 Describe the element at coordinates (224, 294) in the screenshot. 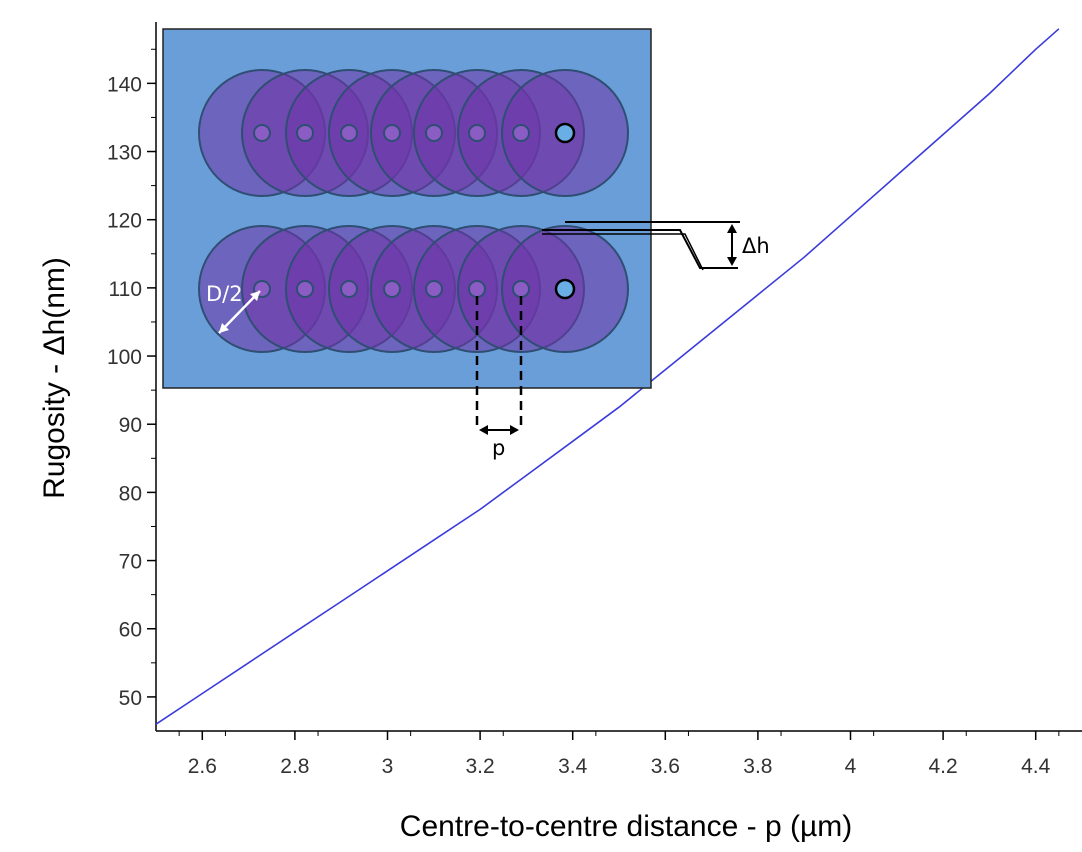

I see `radius-label: D/2` at that location.